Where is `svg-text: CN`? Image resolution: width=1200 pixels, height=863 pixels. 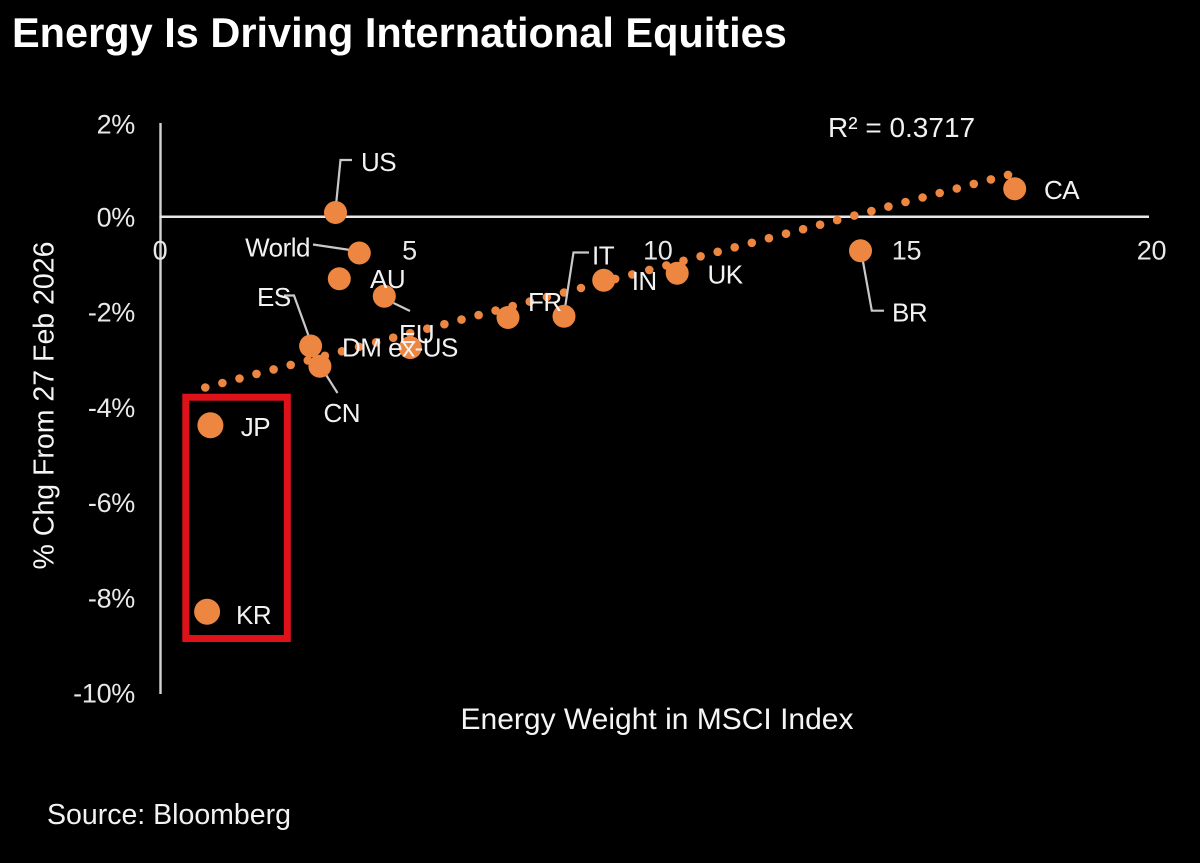 svg-text: CN is located at coordinates (342, 413).